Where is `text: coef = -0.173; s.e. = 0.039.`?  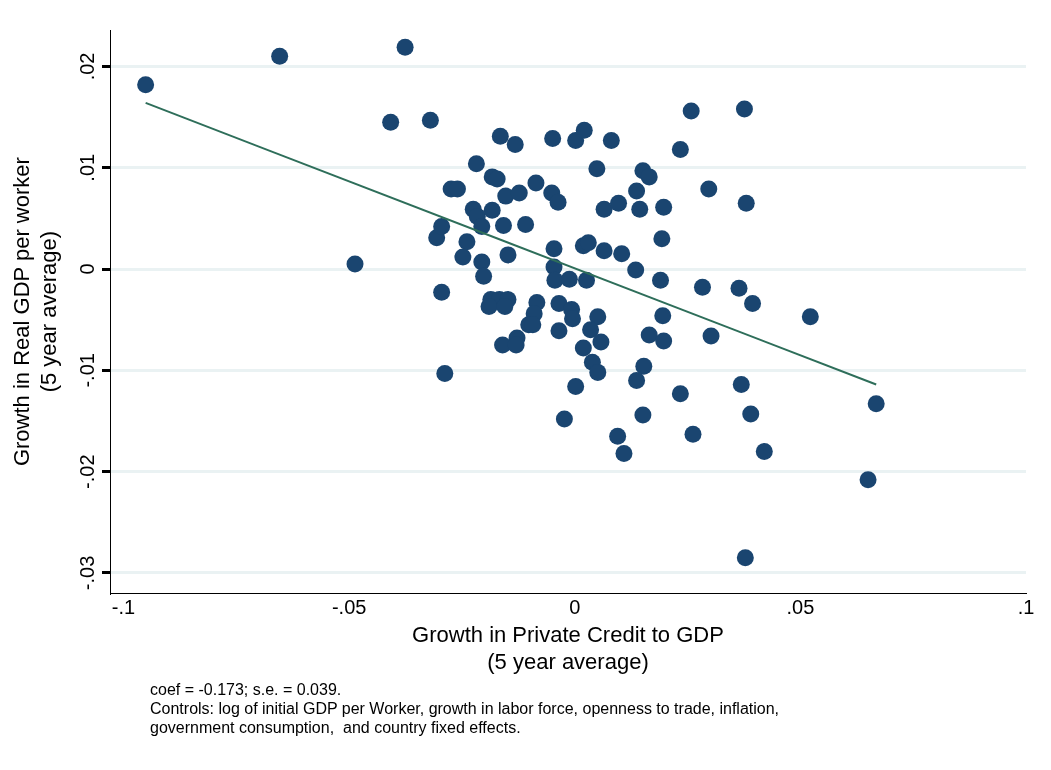 text: coef = -0.173; s.e. = 0.039. is located at coordinates (246, 689).